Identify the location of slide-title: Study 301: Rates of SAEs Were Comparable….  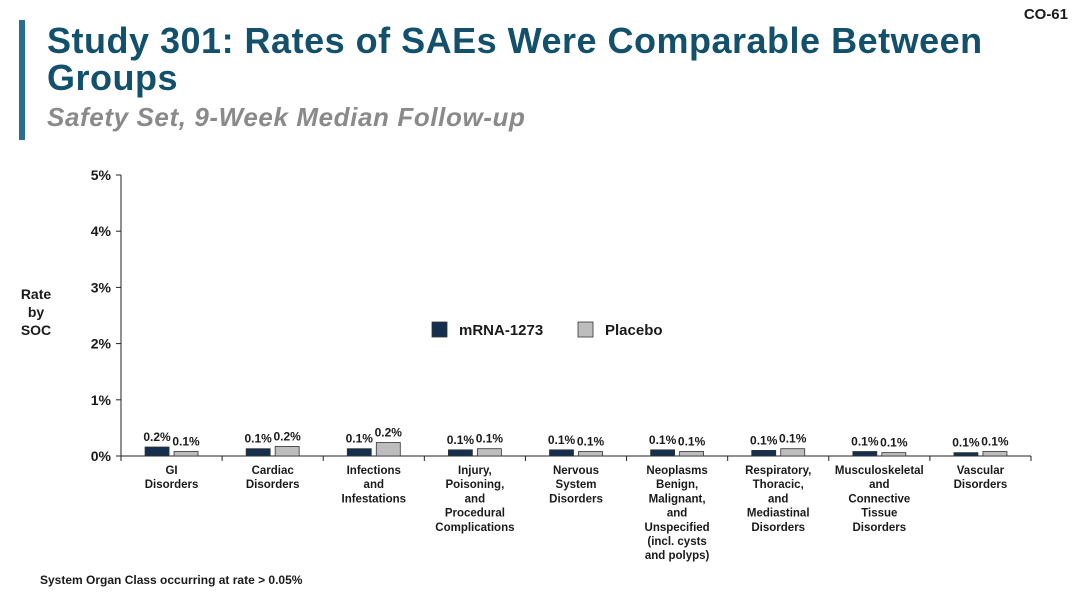
(515, 59).